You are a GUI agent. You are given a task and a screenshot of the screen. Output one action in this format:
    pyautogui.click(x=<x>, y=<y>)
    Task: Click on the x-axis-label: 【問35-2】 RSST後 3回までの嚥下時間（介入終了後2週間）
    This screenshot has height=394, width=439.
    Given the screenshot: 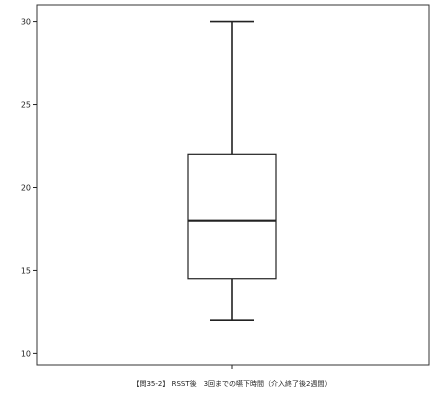 What is the action you would take?
    pyautogui.click(x=231, y=383)
    